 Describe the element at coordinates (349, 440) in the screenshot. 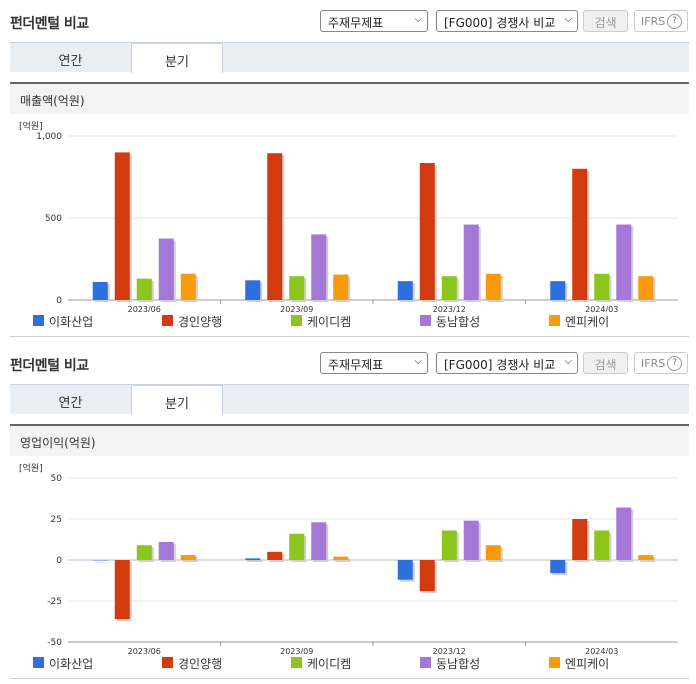

I see `section-header: 영업이익(억원)` at that location.